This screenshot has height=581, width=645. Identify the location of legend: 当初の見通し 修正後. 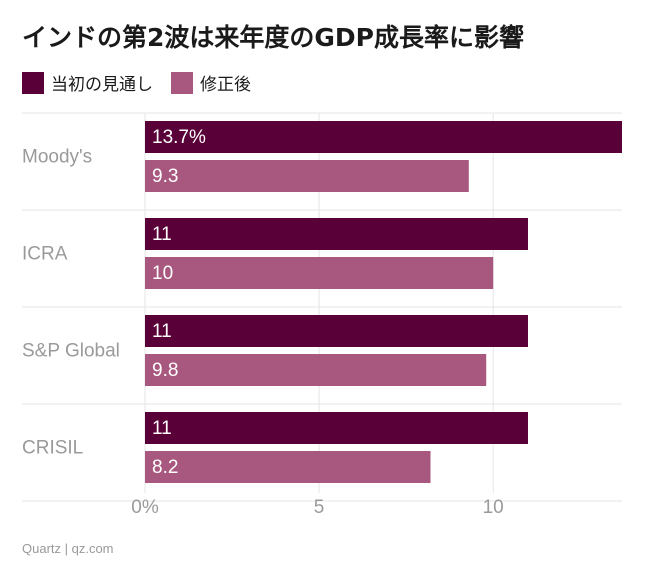
(145, 82).